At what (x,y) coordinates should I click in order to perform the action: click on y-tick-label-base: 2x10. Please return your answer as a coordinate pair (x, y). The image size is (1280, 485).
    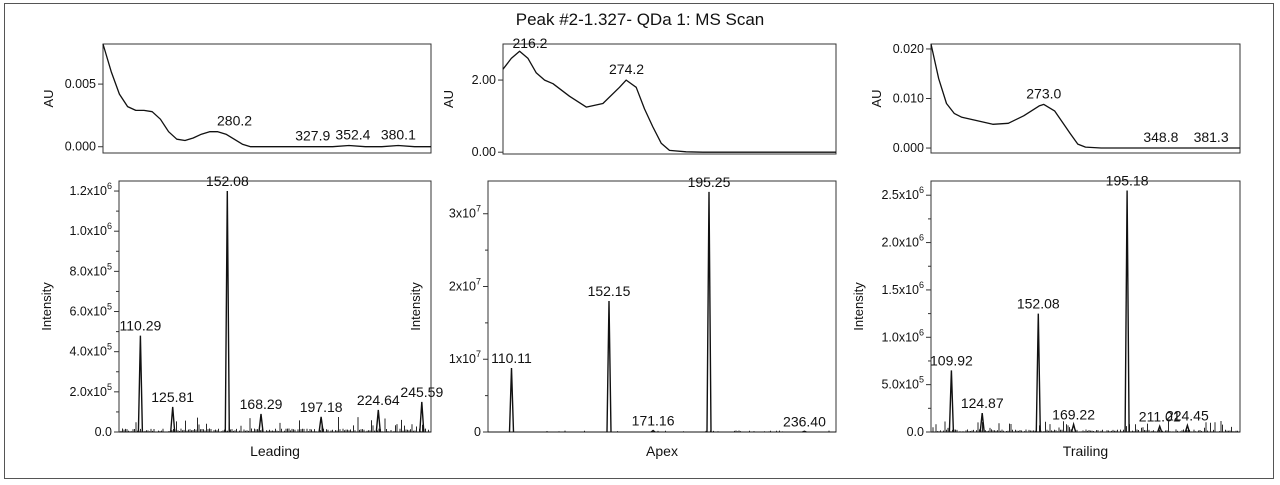
    Looking at the image, I should click on (462, 286).